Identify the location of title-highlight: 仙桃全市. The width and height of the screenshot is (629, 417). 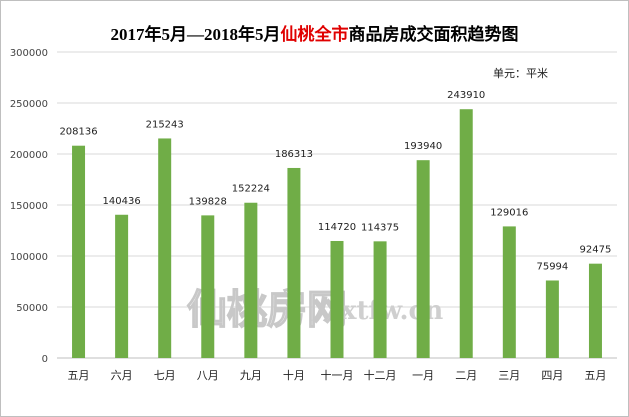
(314, 34).